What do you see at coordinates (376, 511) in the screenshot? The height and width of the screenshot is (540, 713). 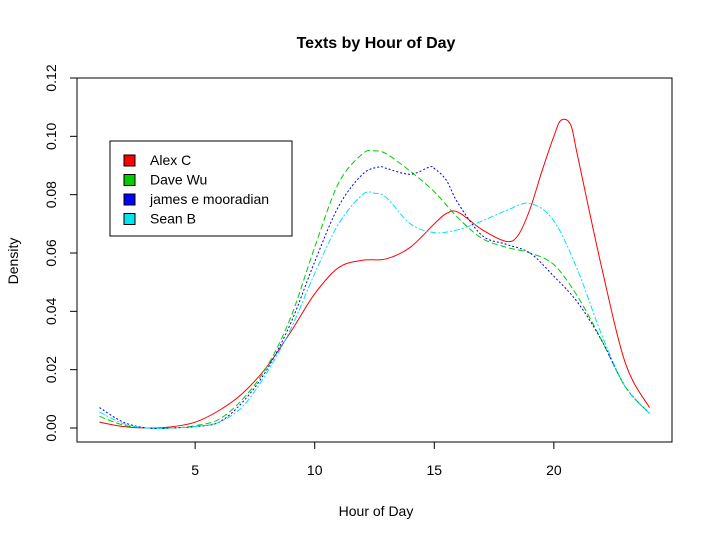 I see `x-axis-label: Hour of Day` at bounding box center [376, 511].